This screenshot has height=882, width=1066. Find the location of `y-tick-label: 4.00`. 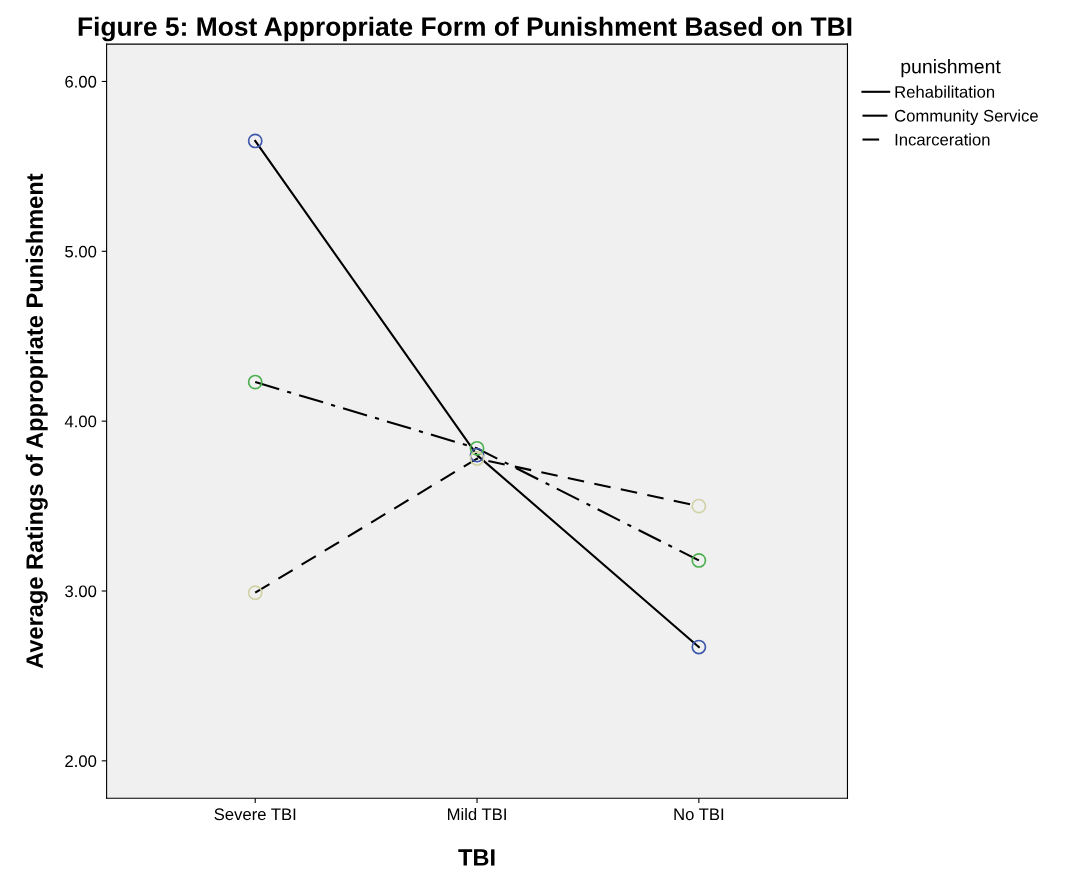

y-tick-label: 4.00 is located at coordinates (80, 421).